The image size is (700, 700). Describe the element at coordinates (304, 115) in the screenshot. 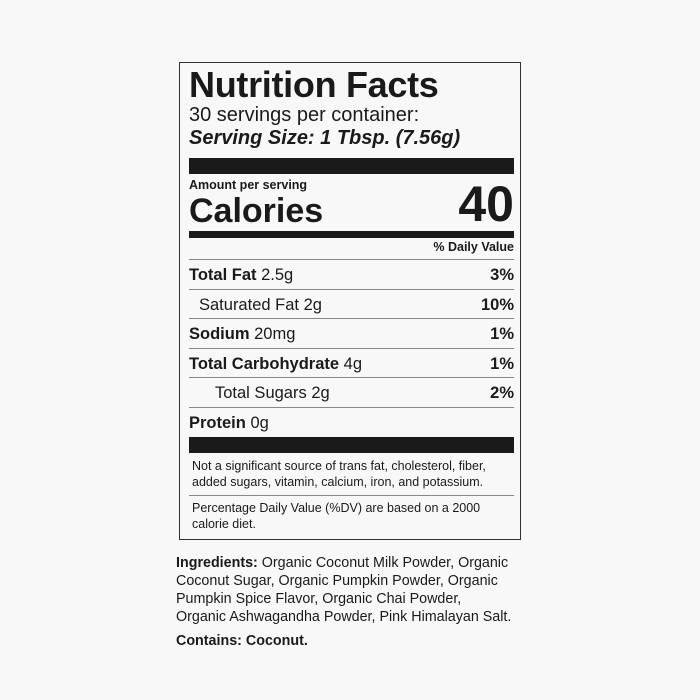

I see `servings-per-container: 30 servings per container:` at that location.